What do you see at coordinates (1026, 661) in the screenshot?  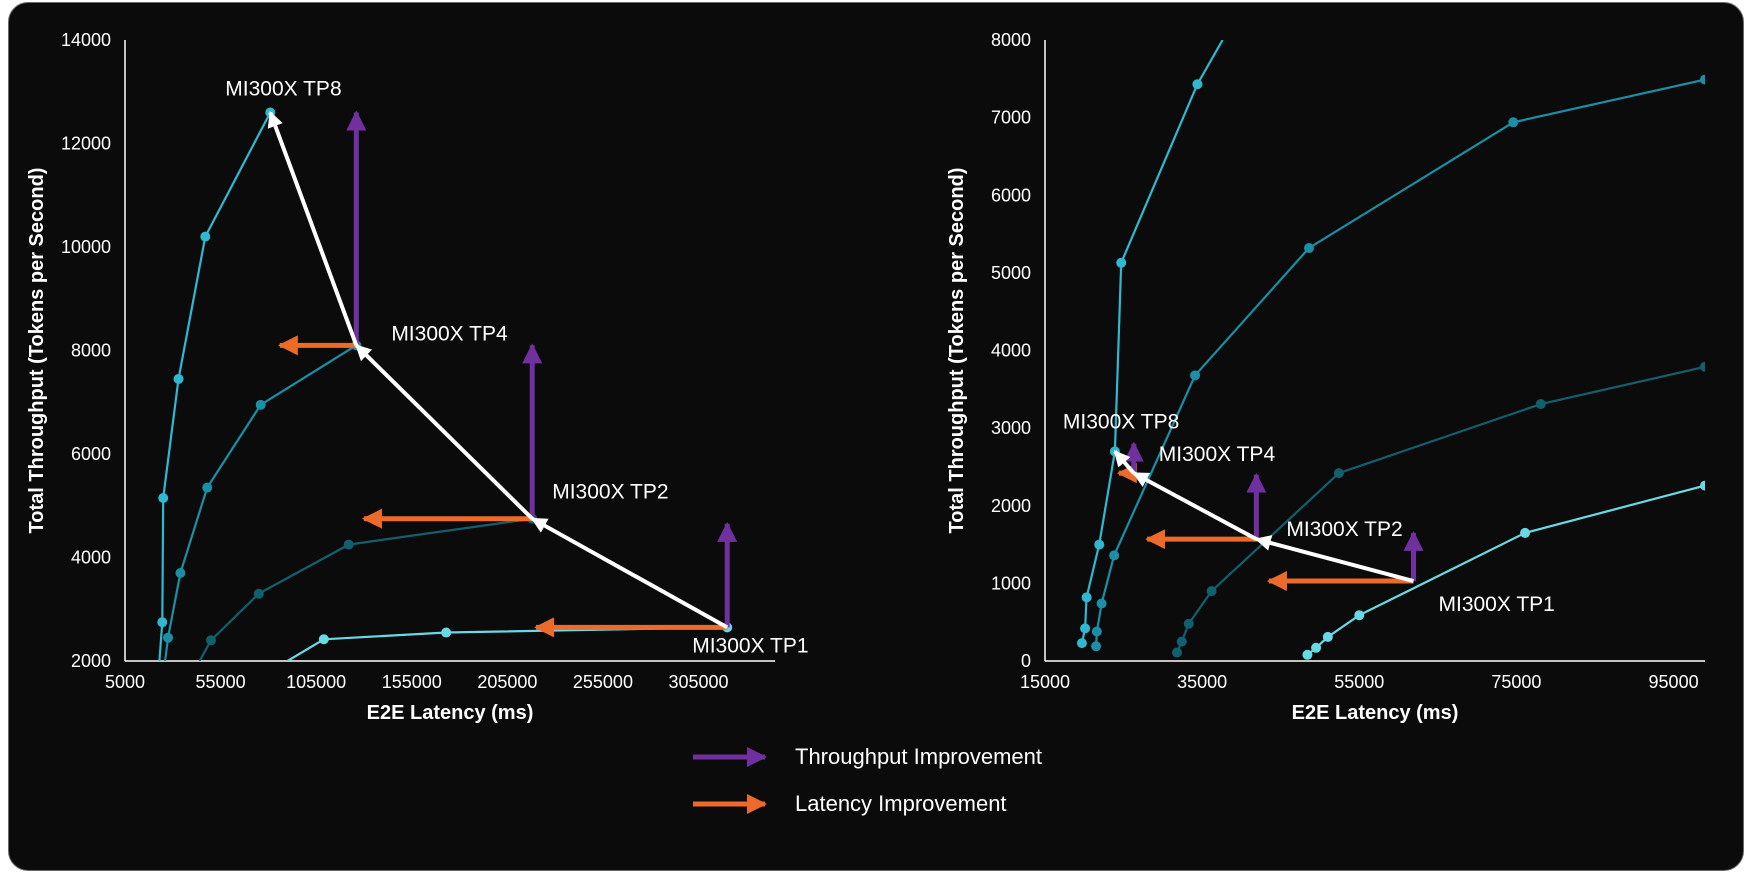 I see `y-tick-label: 0` at bounding box center [1026, 661].